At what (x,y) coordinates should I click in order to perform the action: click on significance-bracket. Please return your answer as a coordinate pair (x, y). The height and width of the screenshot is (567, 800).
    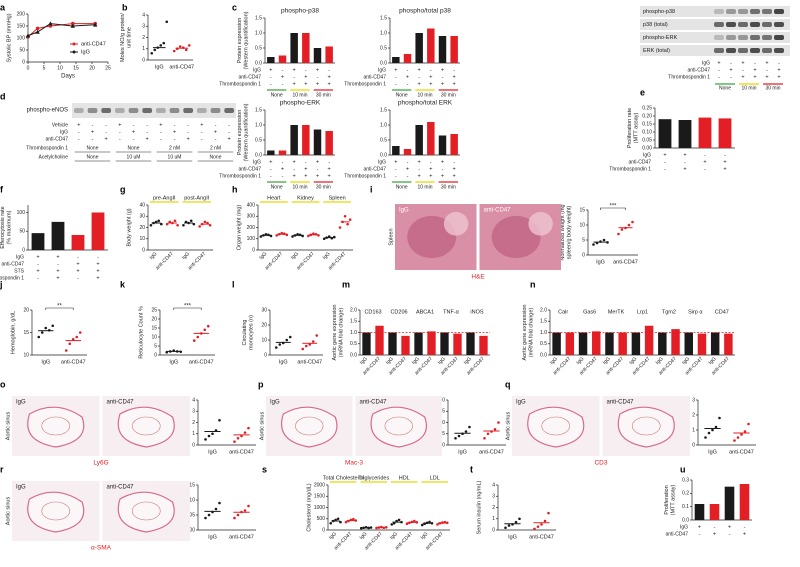
    Looking at the image, I should click on (59, 308).